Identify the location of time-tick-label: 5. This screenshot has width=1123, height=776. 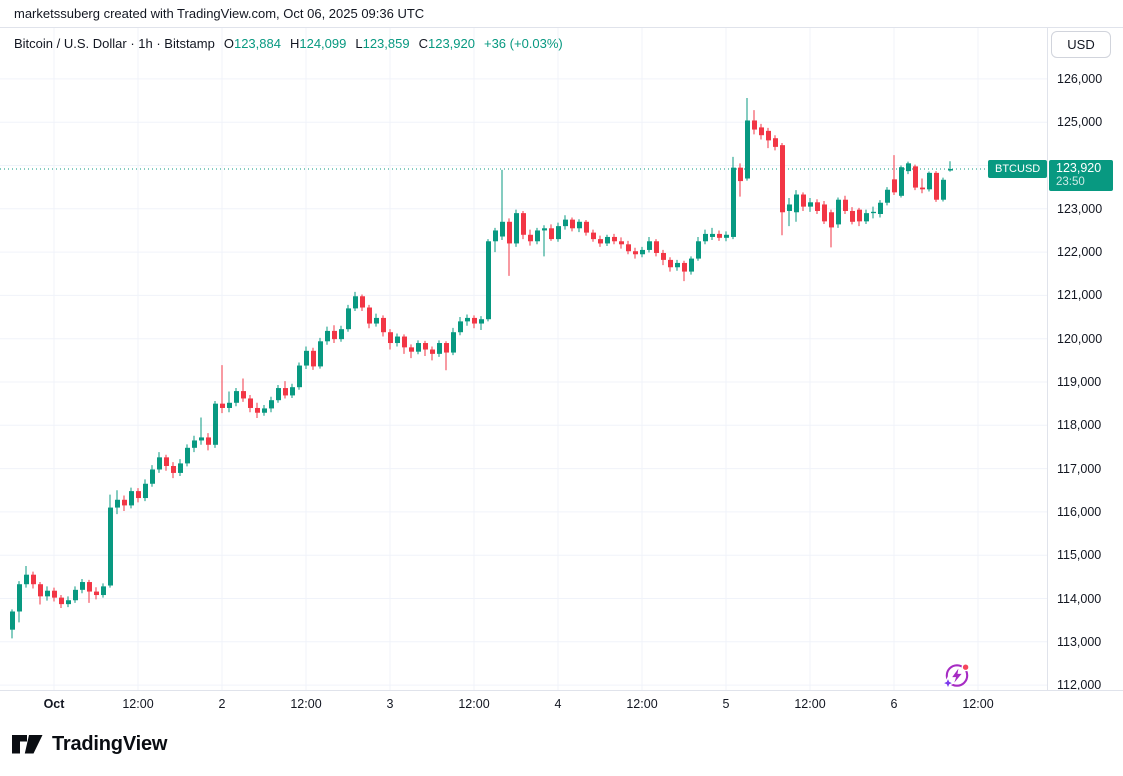
(726, 704).